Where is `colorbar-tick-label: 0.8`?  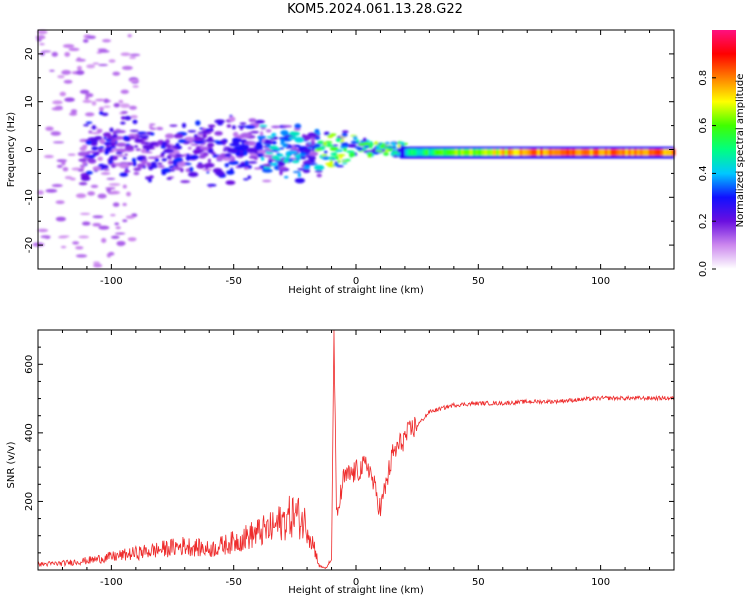
colorbar-tick-label: 0.8 is located at coordinates (703, 78).